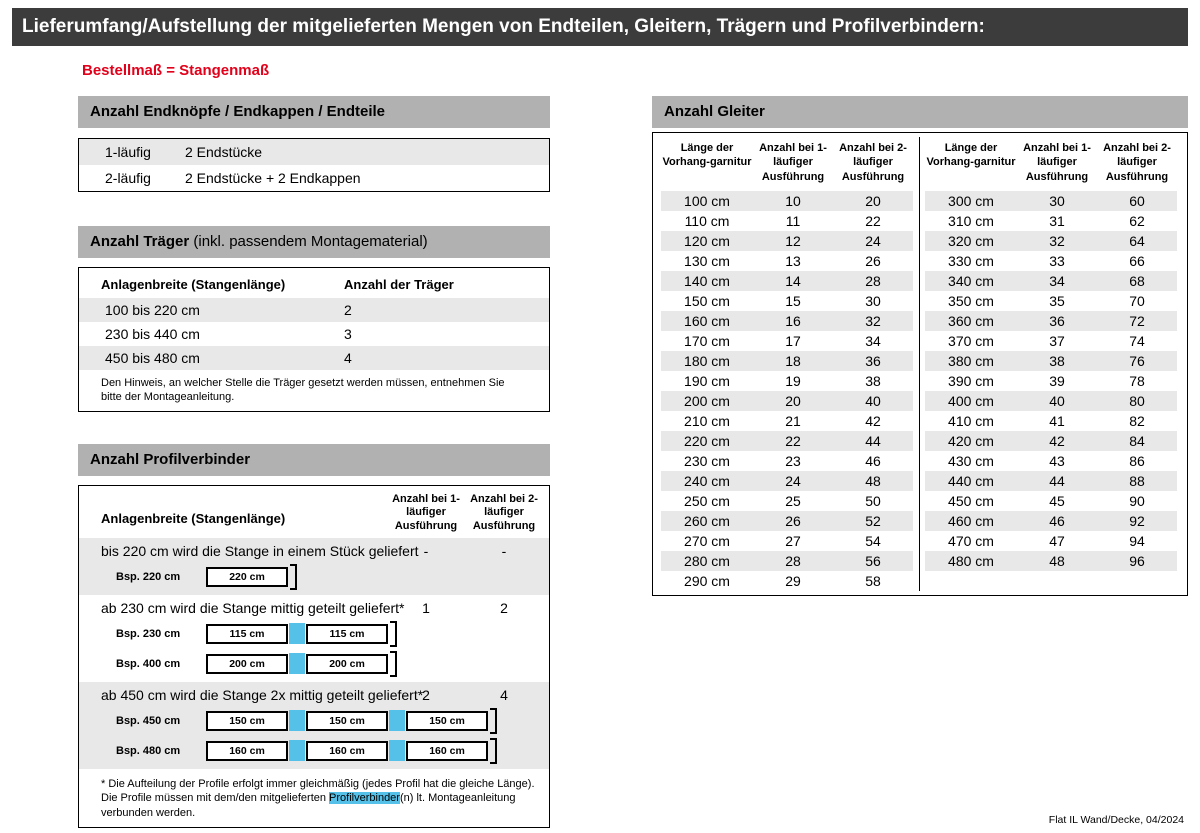  Describe the element at coordinates (148, 663) in the screenshot. I see `example-label: Bsp. 400 cm` at that location.